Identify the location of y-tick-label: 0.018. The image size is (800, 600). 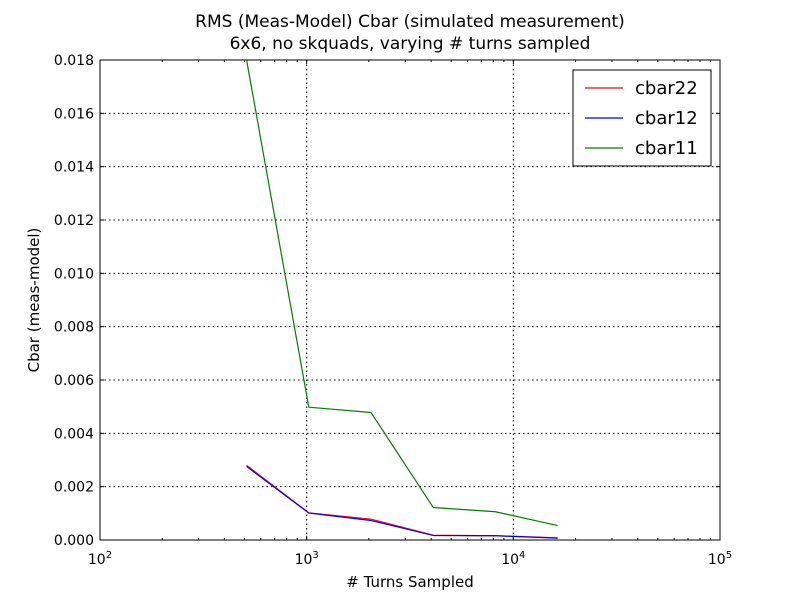
(74, 61).